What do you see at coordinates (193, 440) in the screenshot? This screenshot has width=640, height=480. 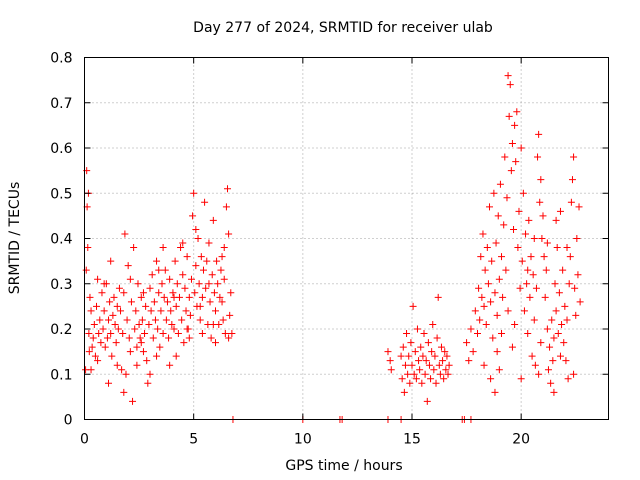 I see `x-tick-label: 5` at bounding box center [193, 440].